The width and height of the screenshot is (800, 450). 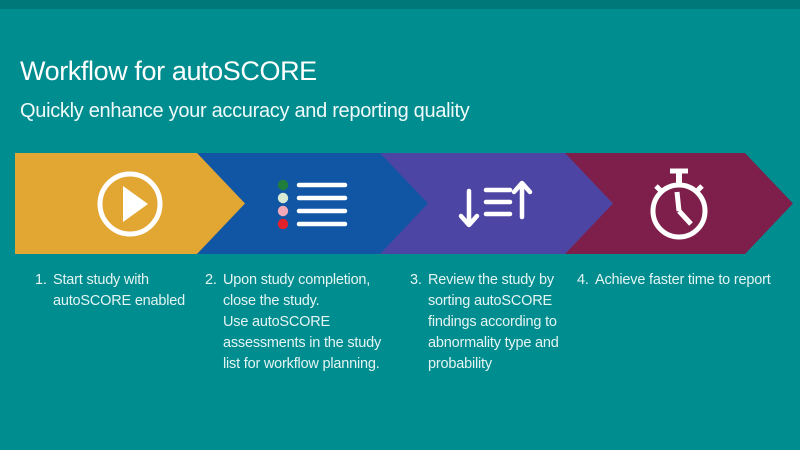 What do you see at coordinates (583, 280) in the screenshot?
I see `step-4-number: 4.` at bounding box center [583, 280].